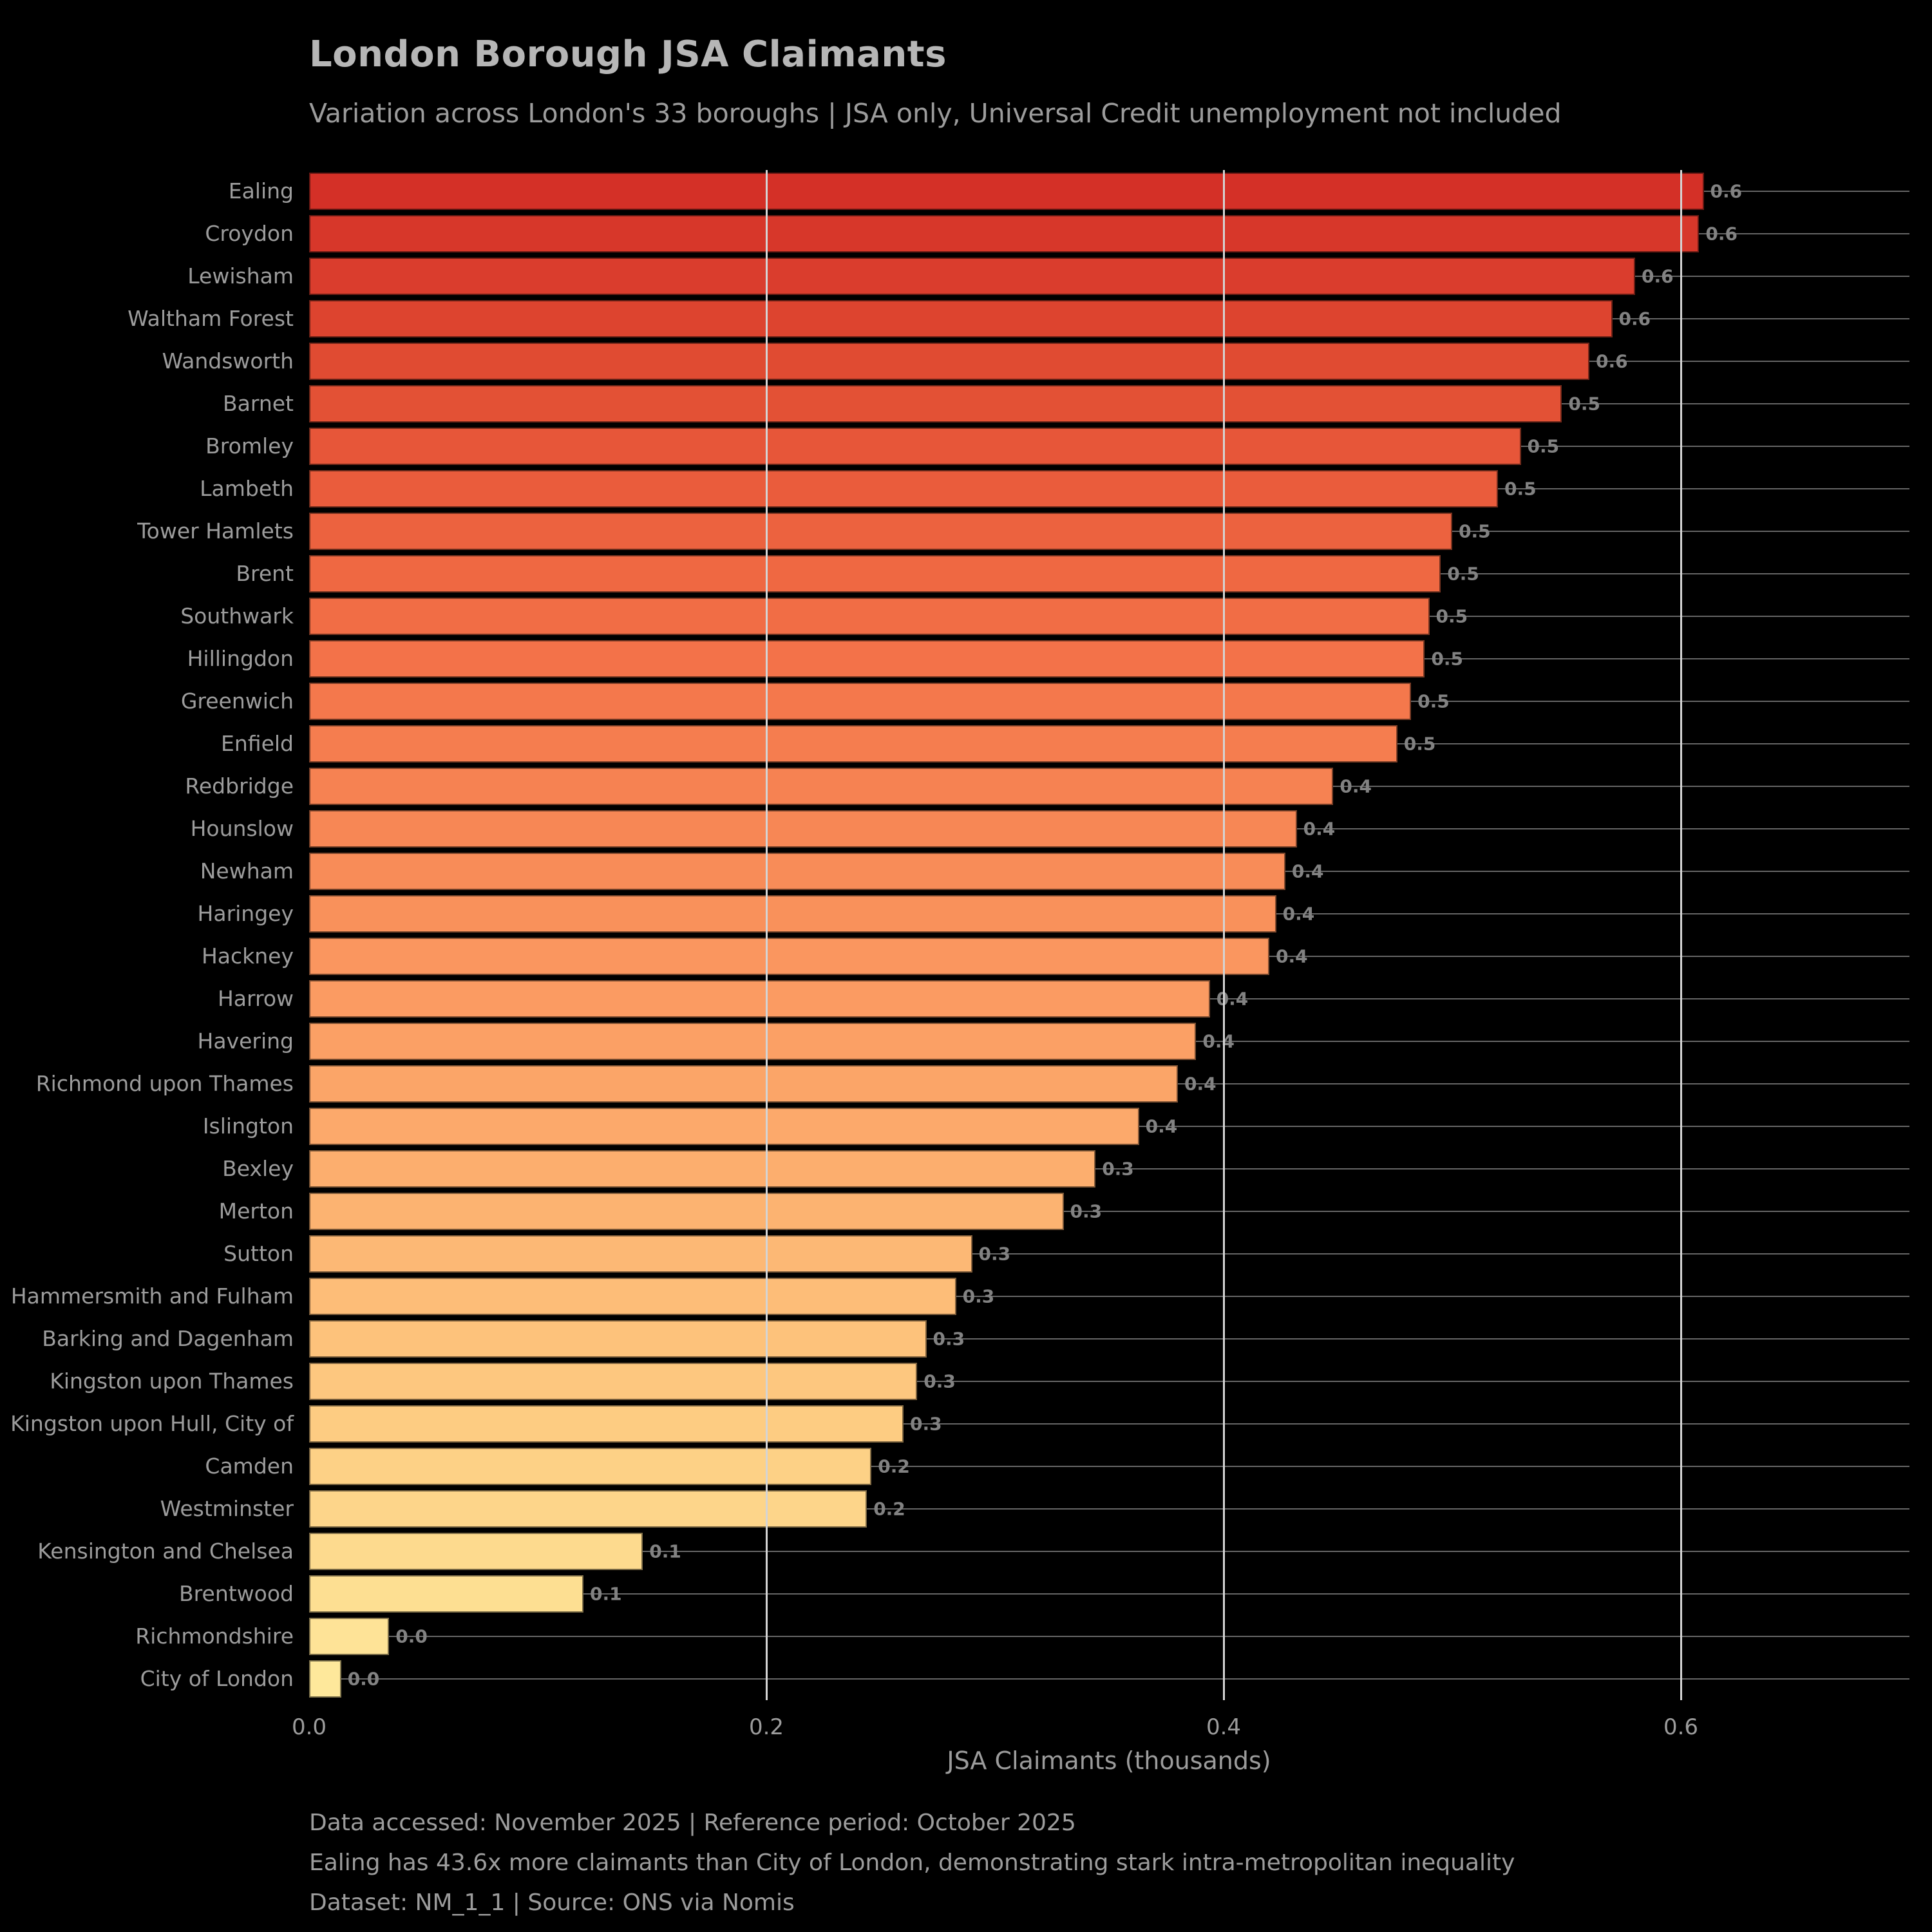  I want to click on y-axis-label: Redbridge, so click(240, 786).